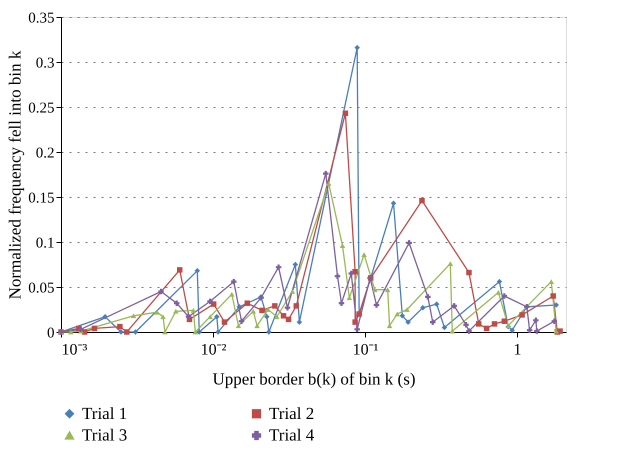 The height and width of the screenshot is (465, 627). What do you see at coordinates (105, 413) in the screenshot?
I see `legend-label: Trial 1` at bounding box center [105, 413].